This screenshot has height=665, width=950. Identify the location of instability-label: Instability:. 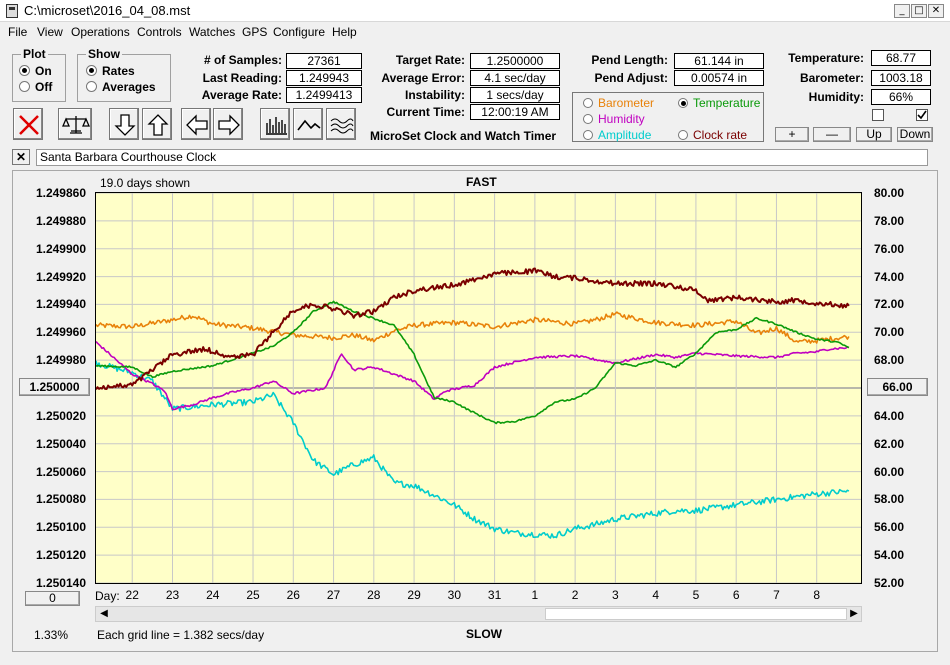
(434, 95).